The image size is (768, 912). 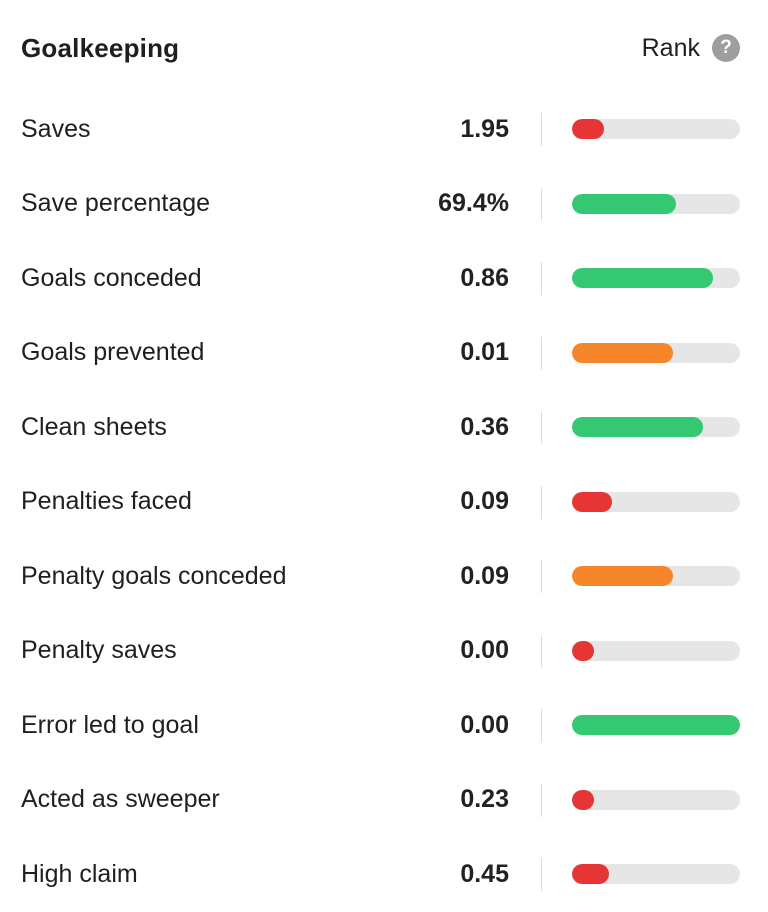 I want to click on stat-label: Saves, so click(x=56, y=128).